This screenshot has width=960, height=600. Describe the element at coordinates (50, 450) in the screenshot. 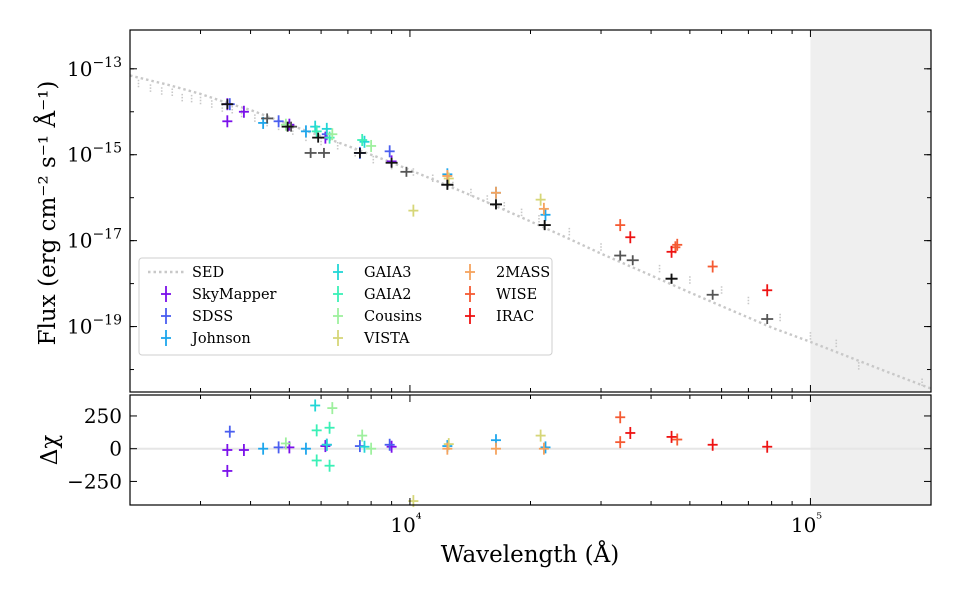

I see `residual-y-axis-label: Δχ` at that location.